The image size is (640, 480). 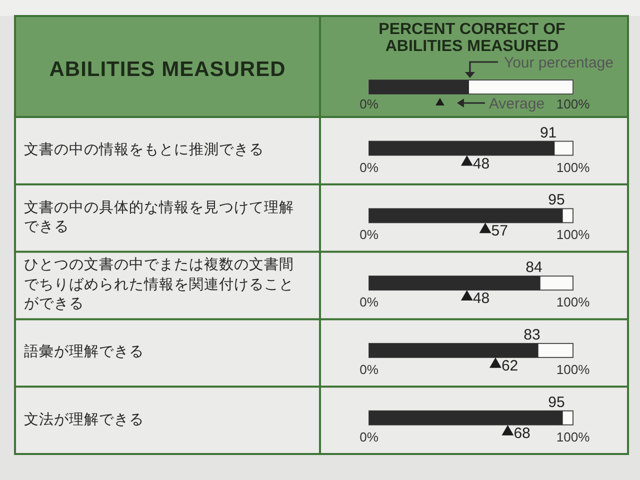 I want to click on data-label: 84, so click(x=534, y=267).